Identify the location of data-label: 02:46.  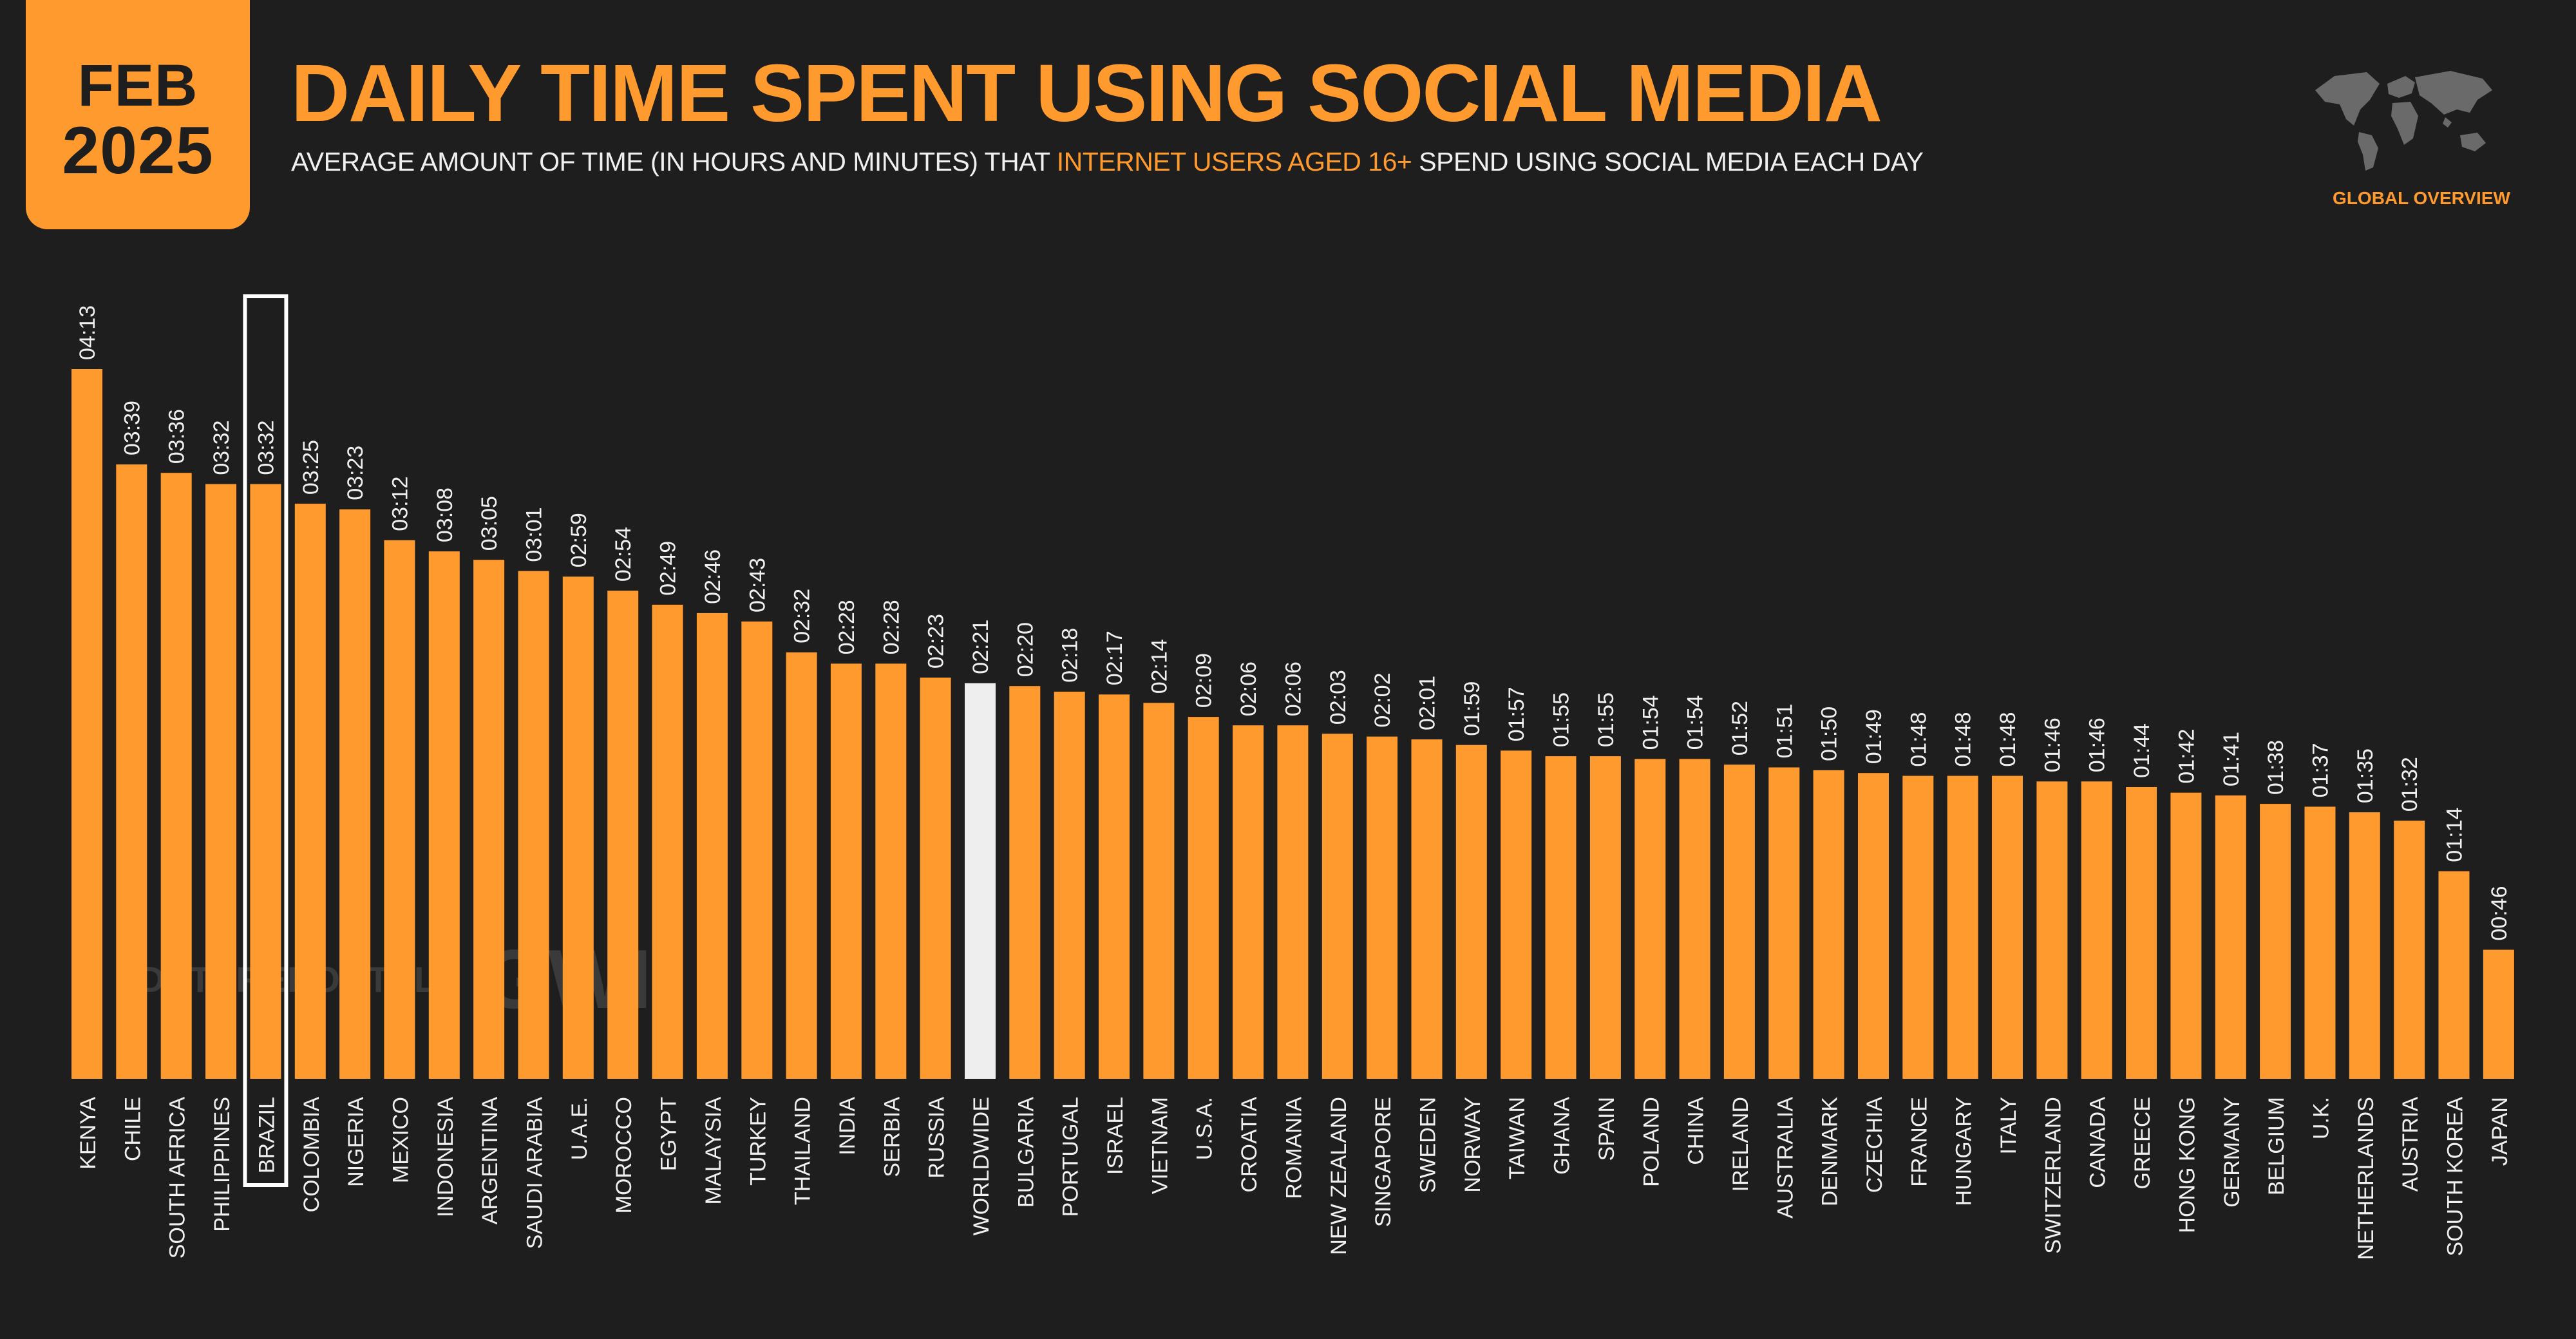
(713, 577).